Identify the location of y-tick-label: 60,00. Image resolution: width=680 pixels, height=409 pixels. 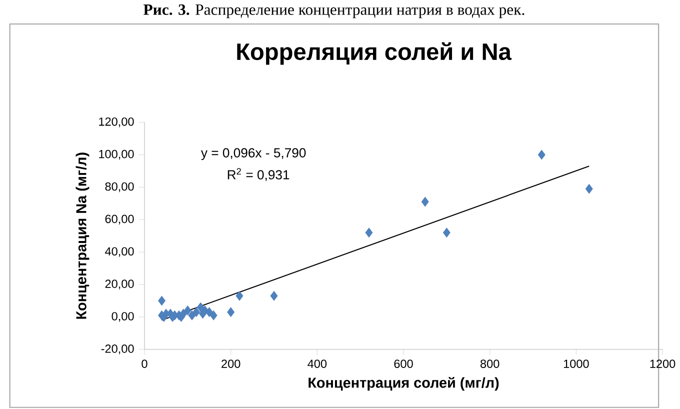
(119, 219).